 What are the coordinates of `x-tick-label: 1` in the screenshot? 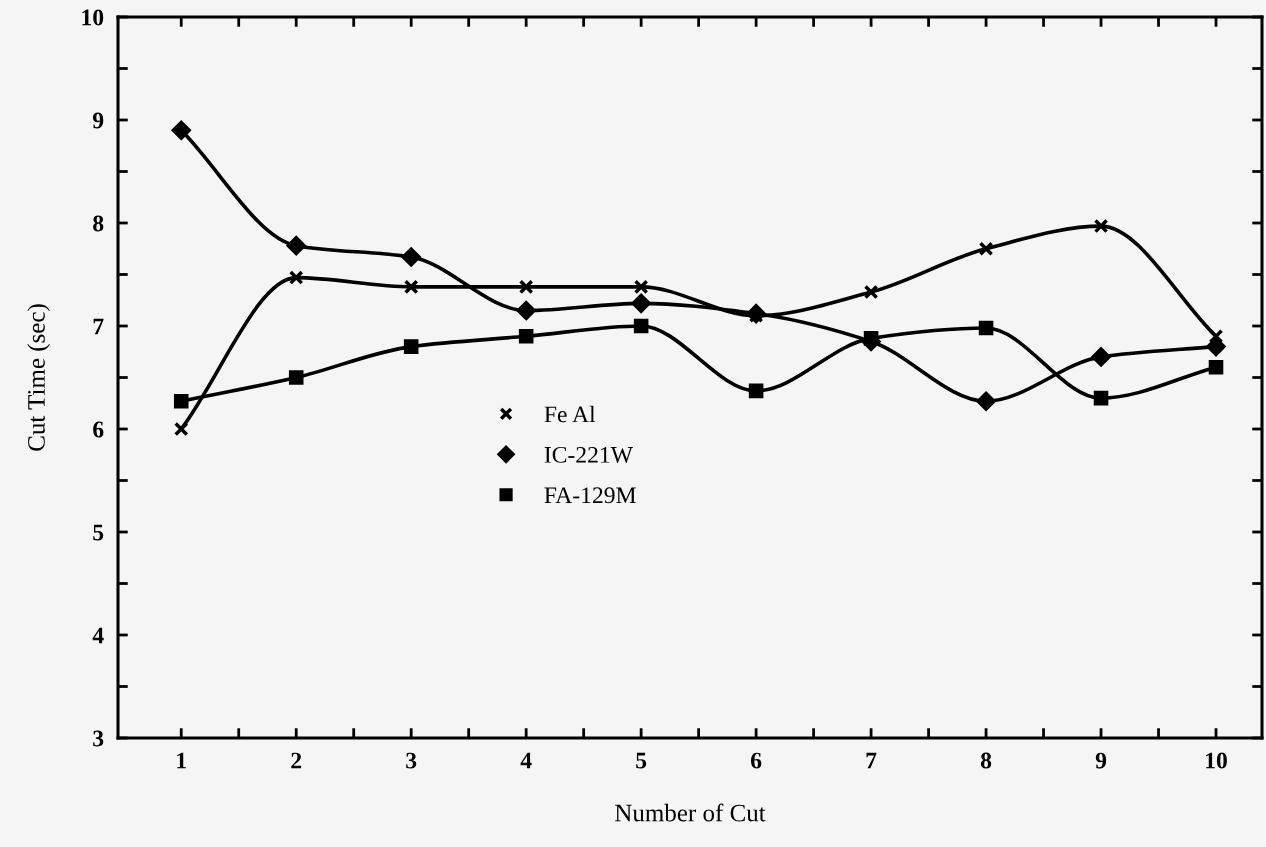 It's located at (181, 760).